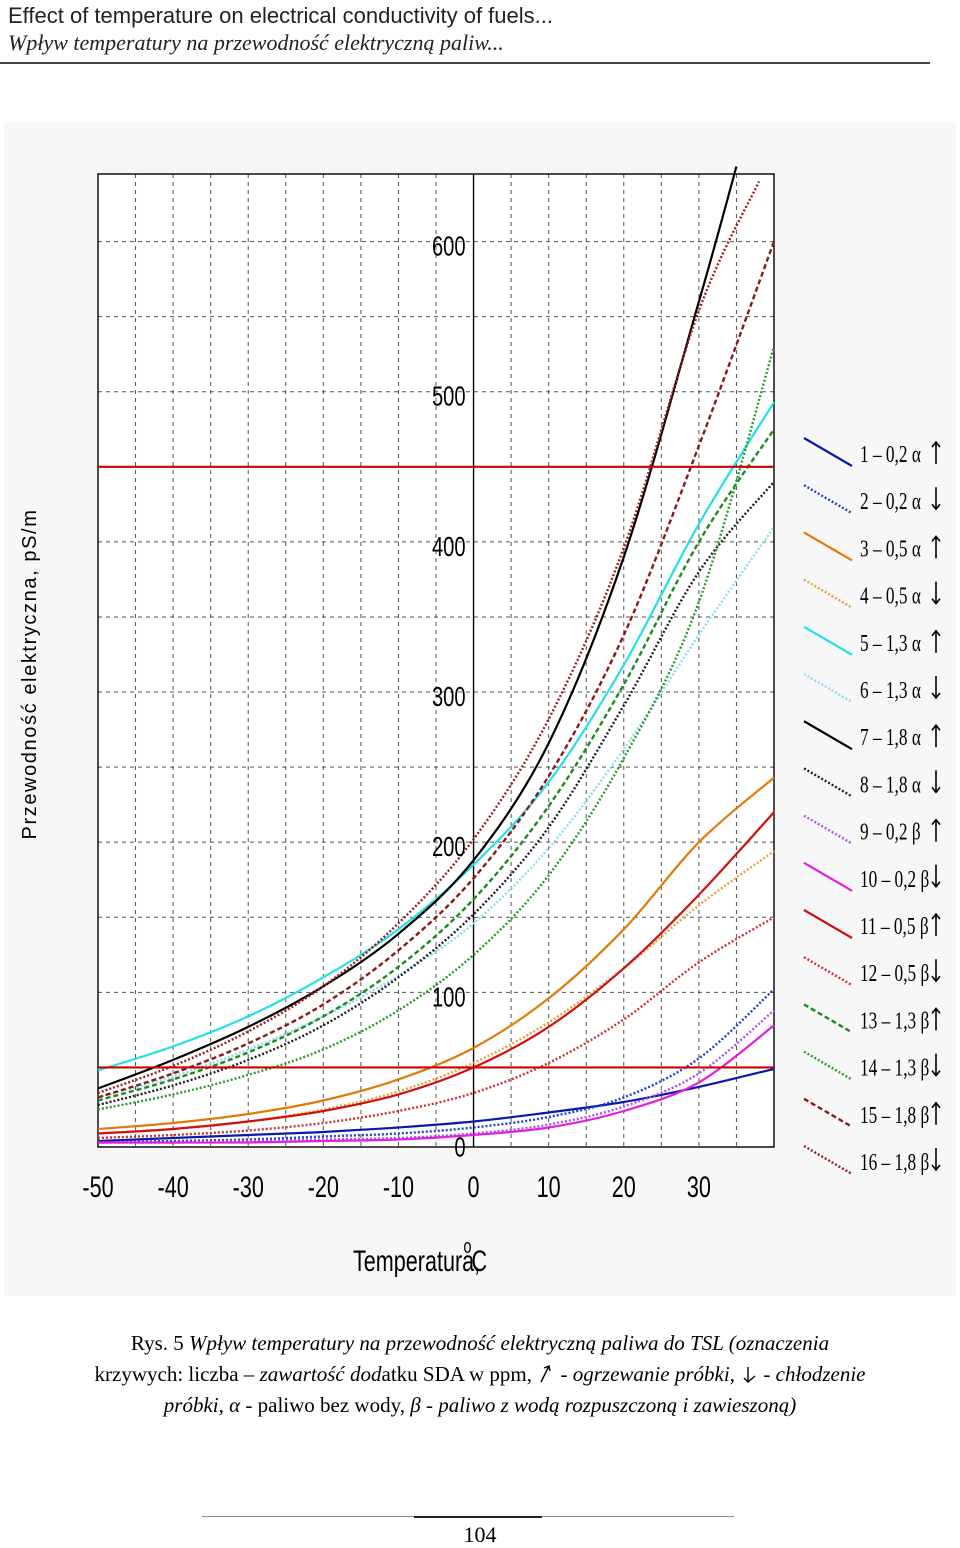  Describe the element at coordinates (890, 785) in the screenshot. I see `legend-label-8: 8 – 1,8 α` at that location.